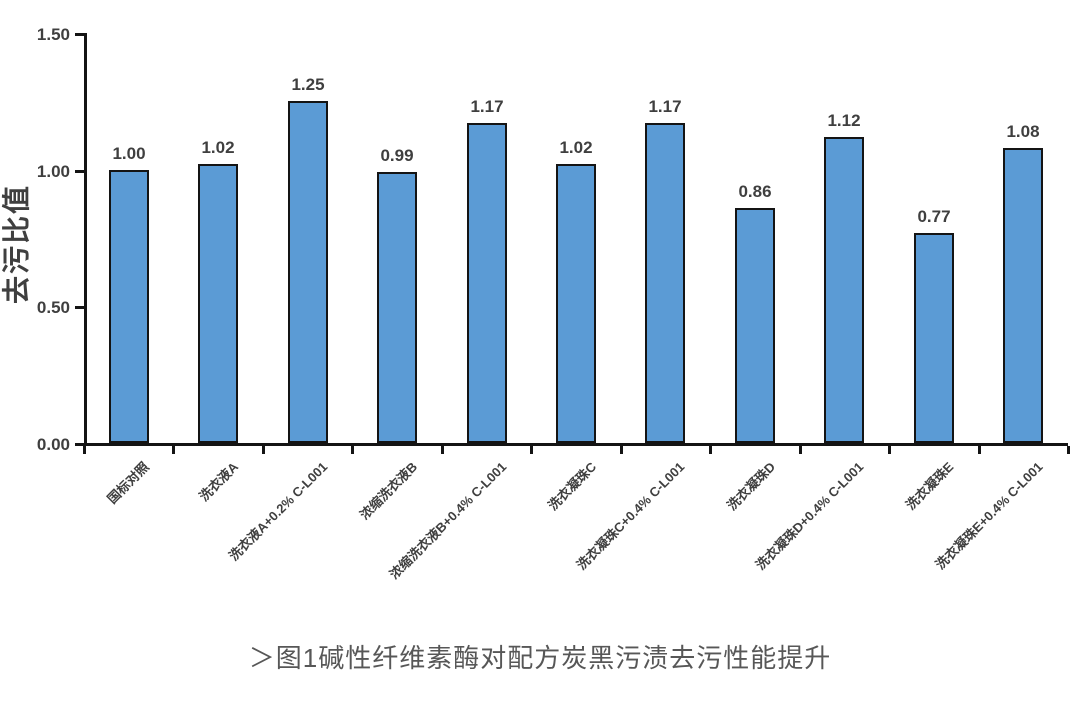  Describe the element at coordinates (85, 239) in the screenshot. I see `y-axis-line` at that location.